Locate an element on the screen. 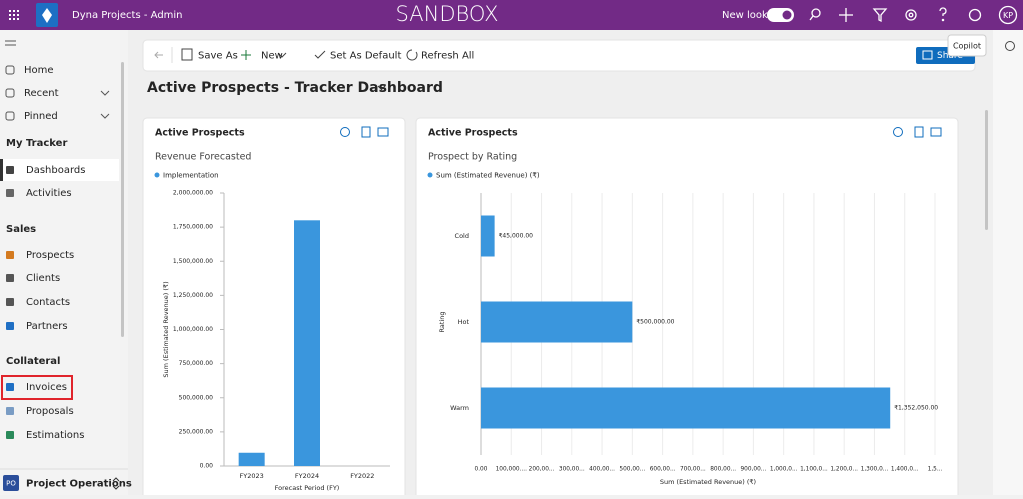  data-label: ₹45,000.00 is located at coordinates (516, 236).